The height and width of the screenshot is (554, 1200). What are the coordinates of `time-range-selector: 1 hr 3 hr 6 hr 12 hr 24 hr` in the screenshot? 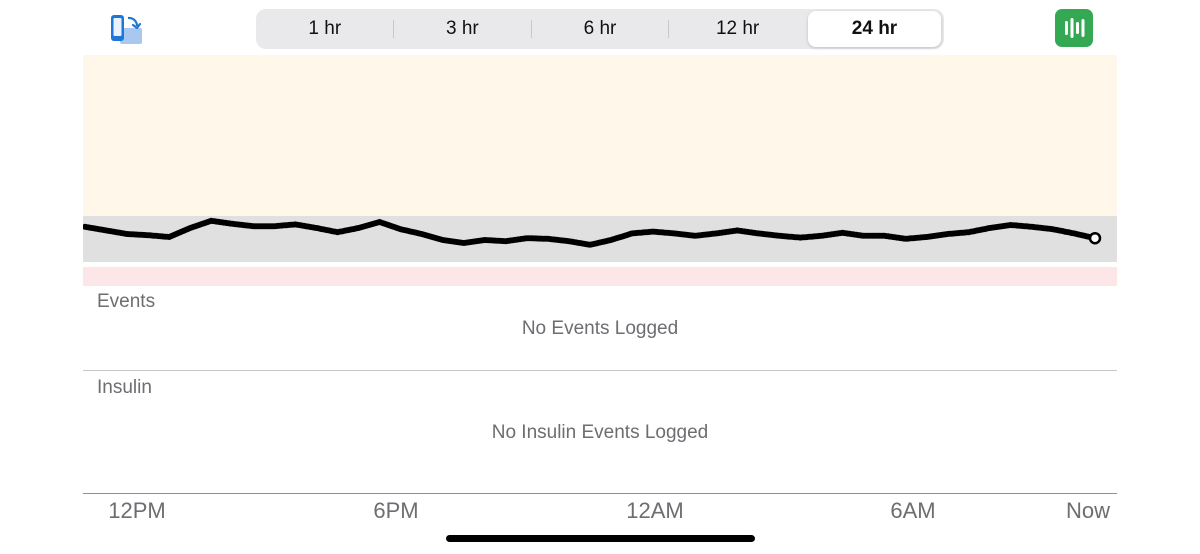 It's located at (600, 29).